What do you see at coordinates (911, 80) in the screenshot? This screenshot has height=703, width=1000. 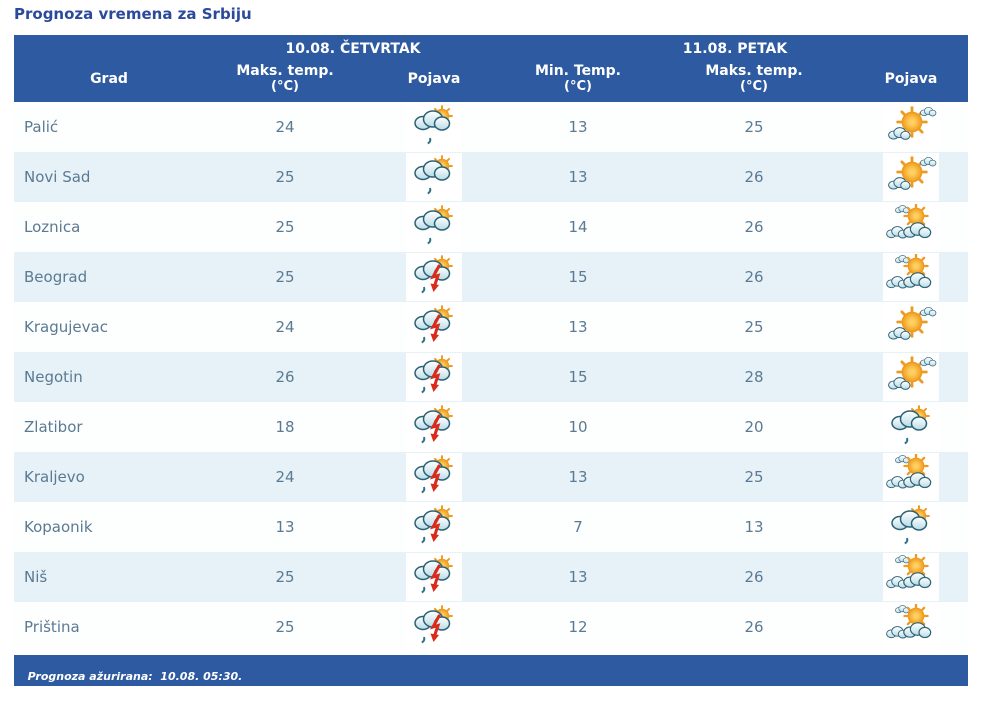 I see `column-header-day2-pojava: Pojava` at bounding box center [911, 80].